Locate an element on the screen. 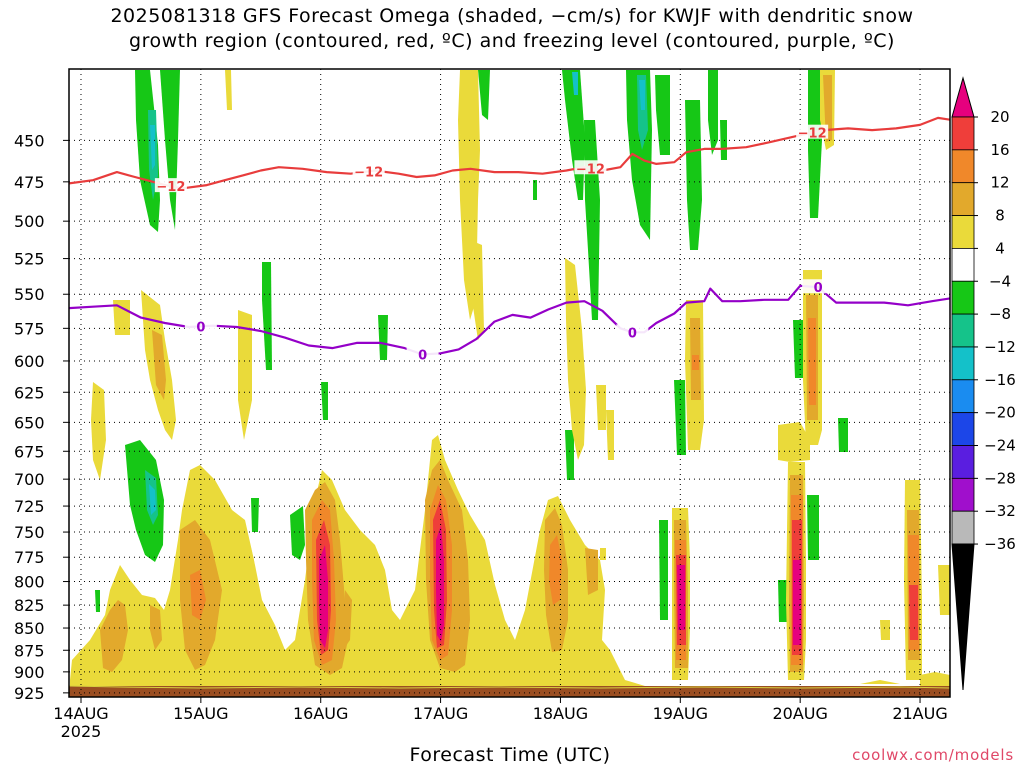  colorbar-tick-label: 4 is located at coordinates (1000, 248).